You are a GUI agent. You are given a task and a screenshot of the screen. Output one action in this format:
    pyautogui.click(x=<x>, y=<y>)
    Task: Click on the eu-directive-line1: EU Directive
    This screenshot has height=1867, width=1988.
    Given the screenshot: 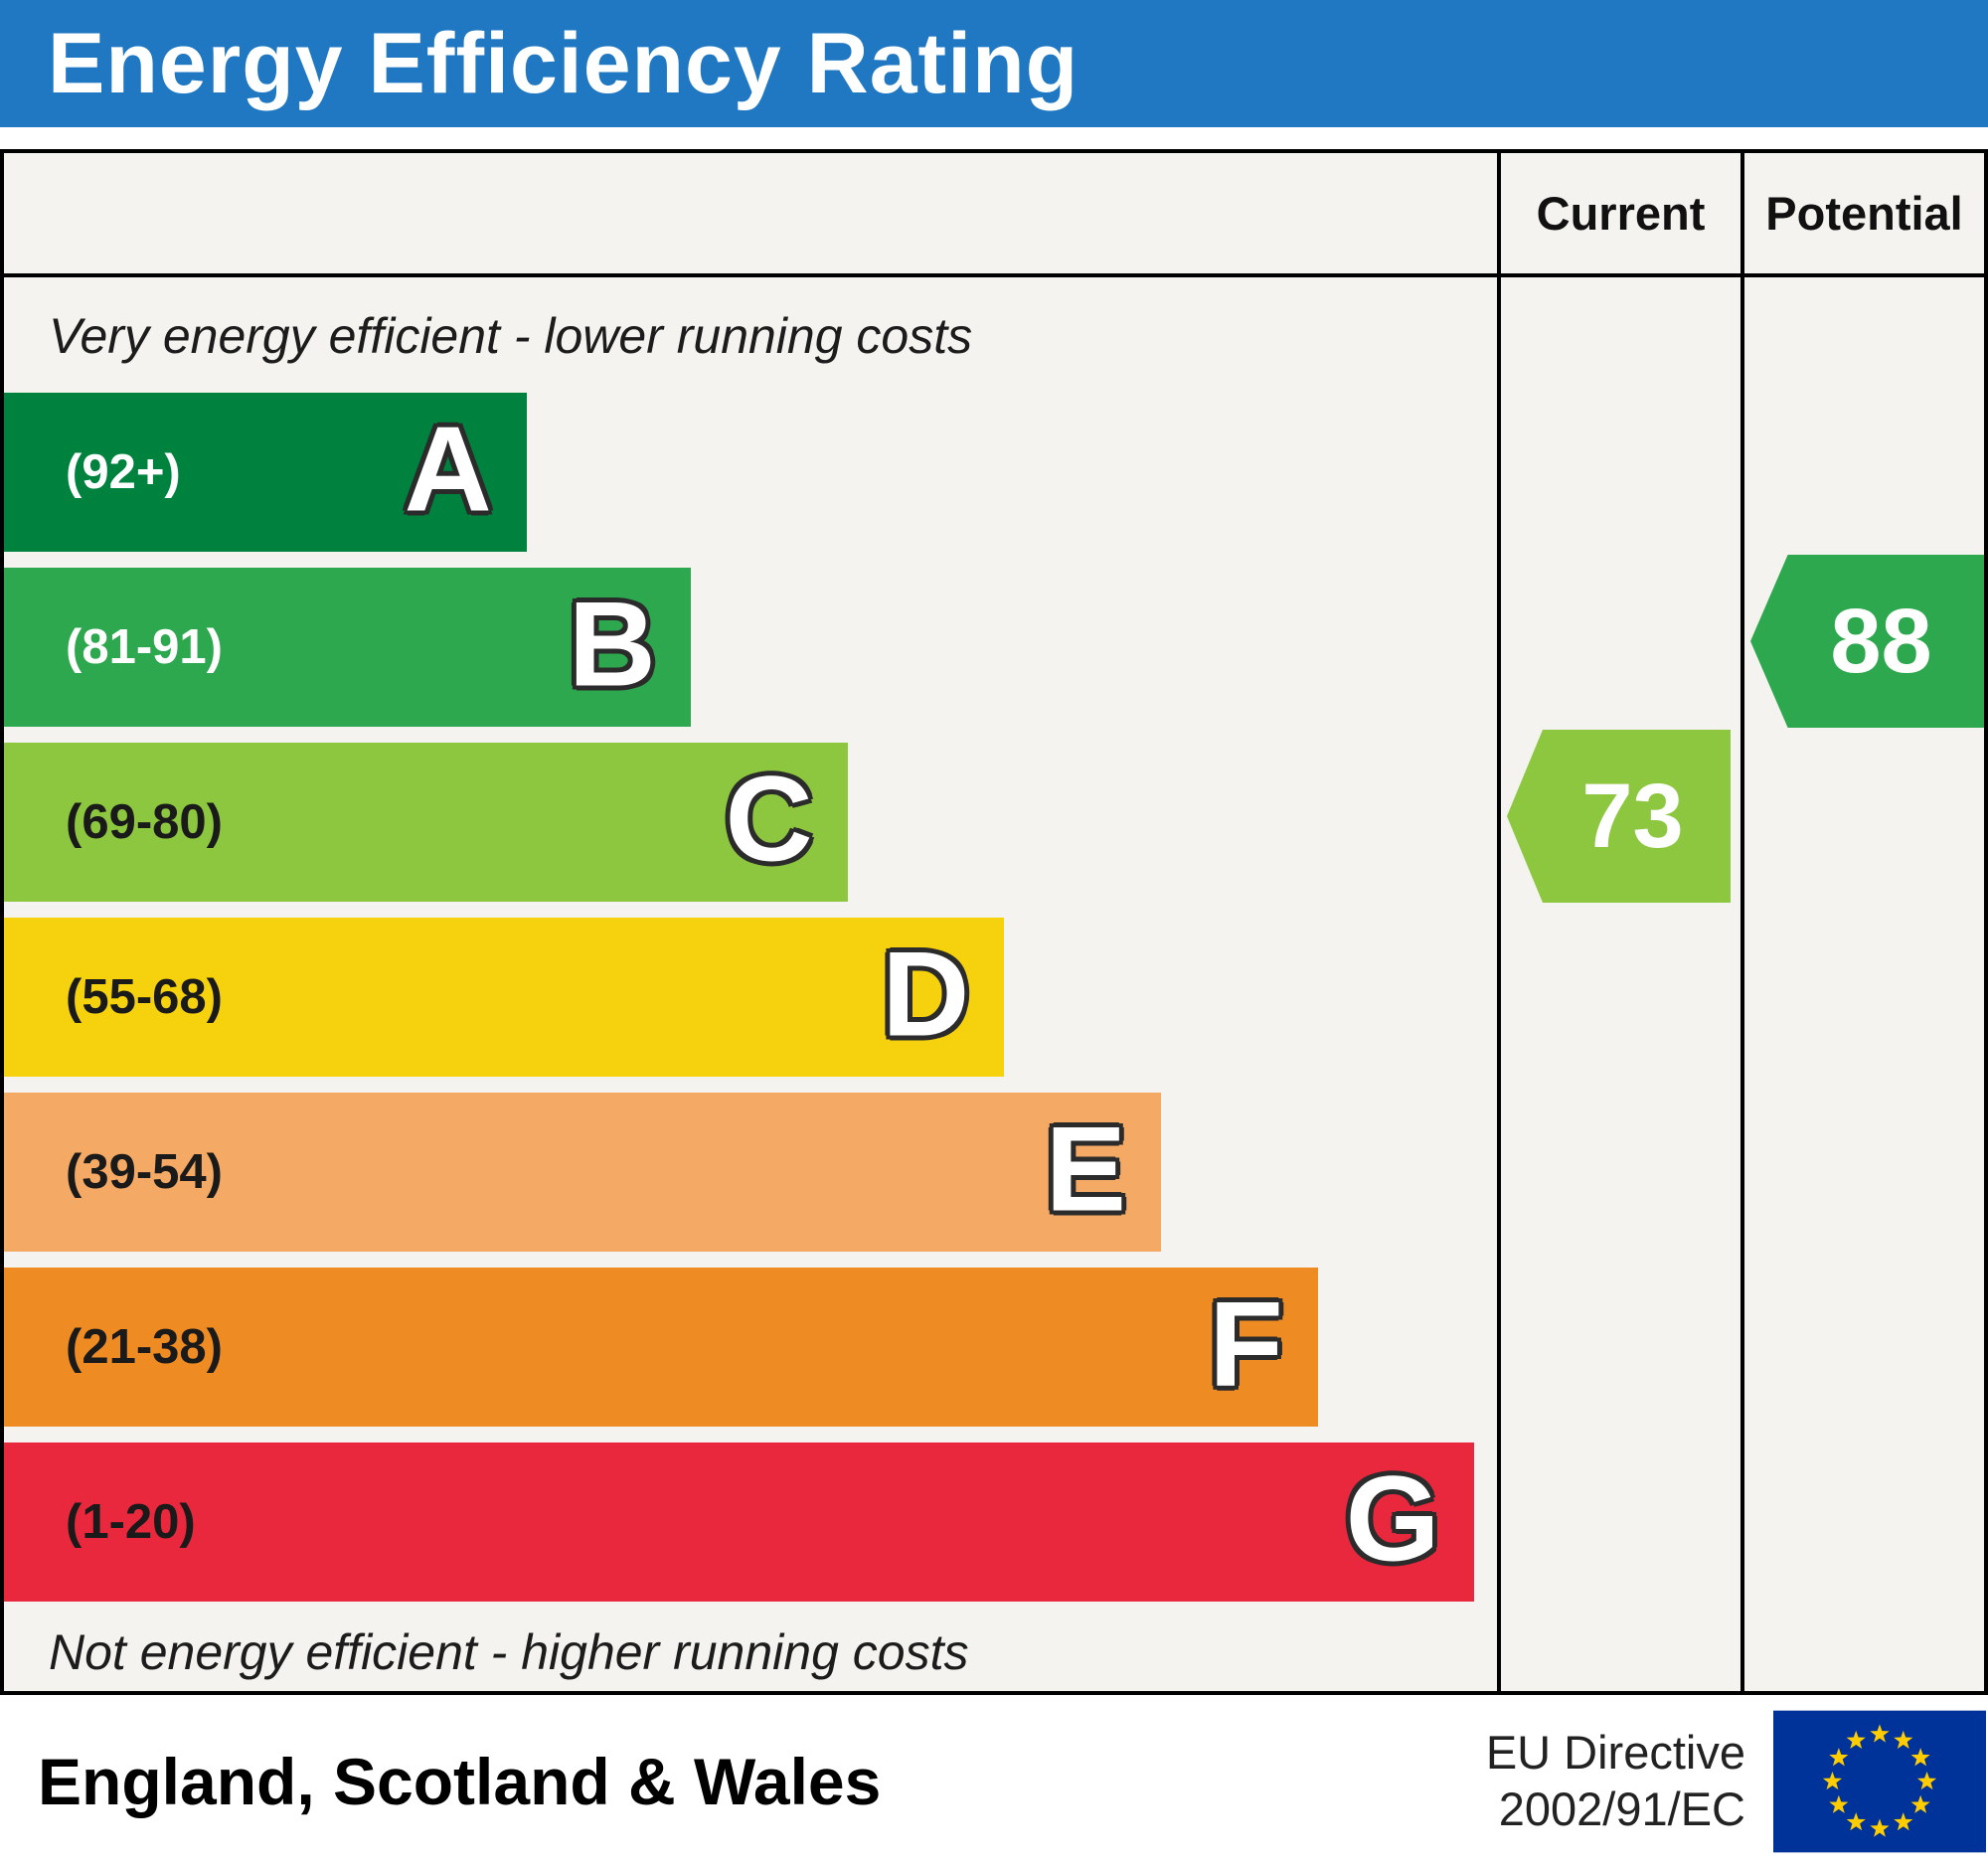 What is the action you would take?
    pyautogui.click(x=1615, y=1753)
    